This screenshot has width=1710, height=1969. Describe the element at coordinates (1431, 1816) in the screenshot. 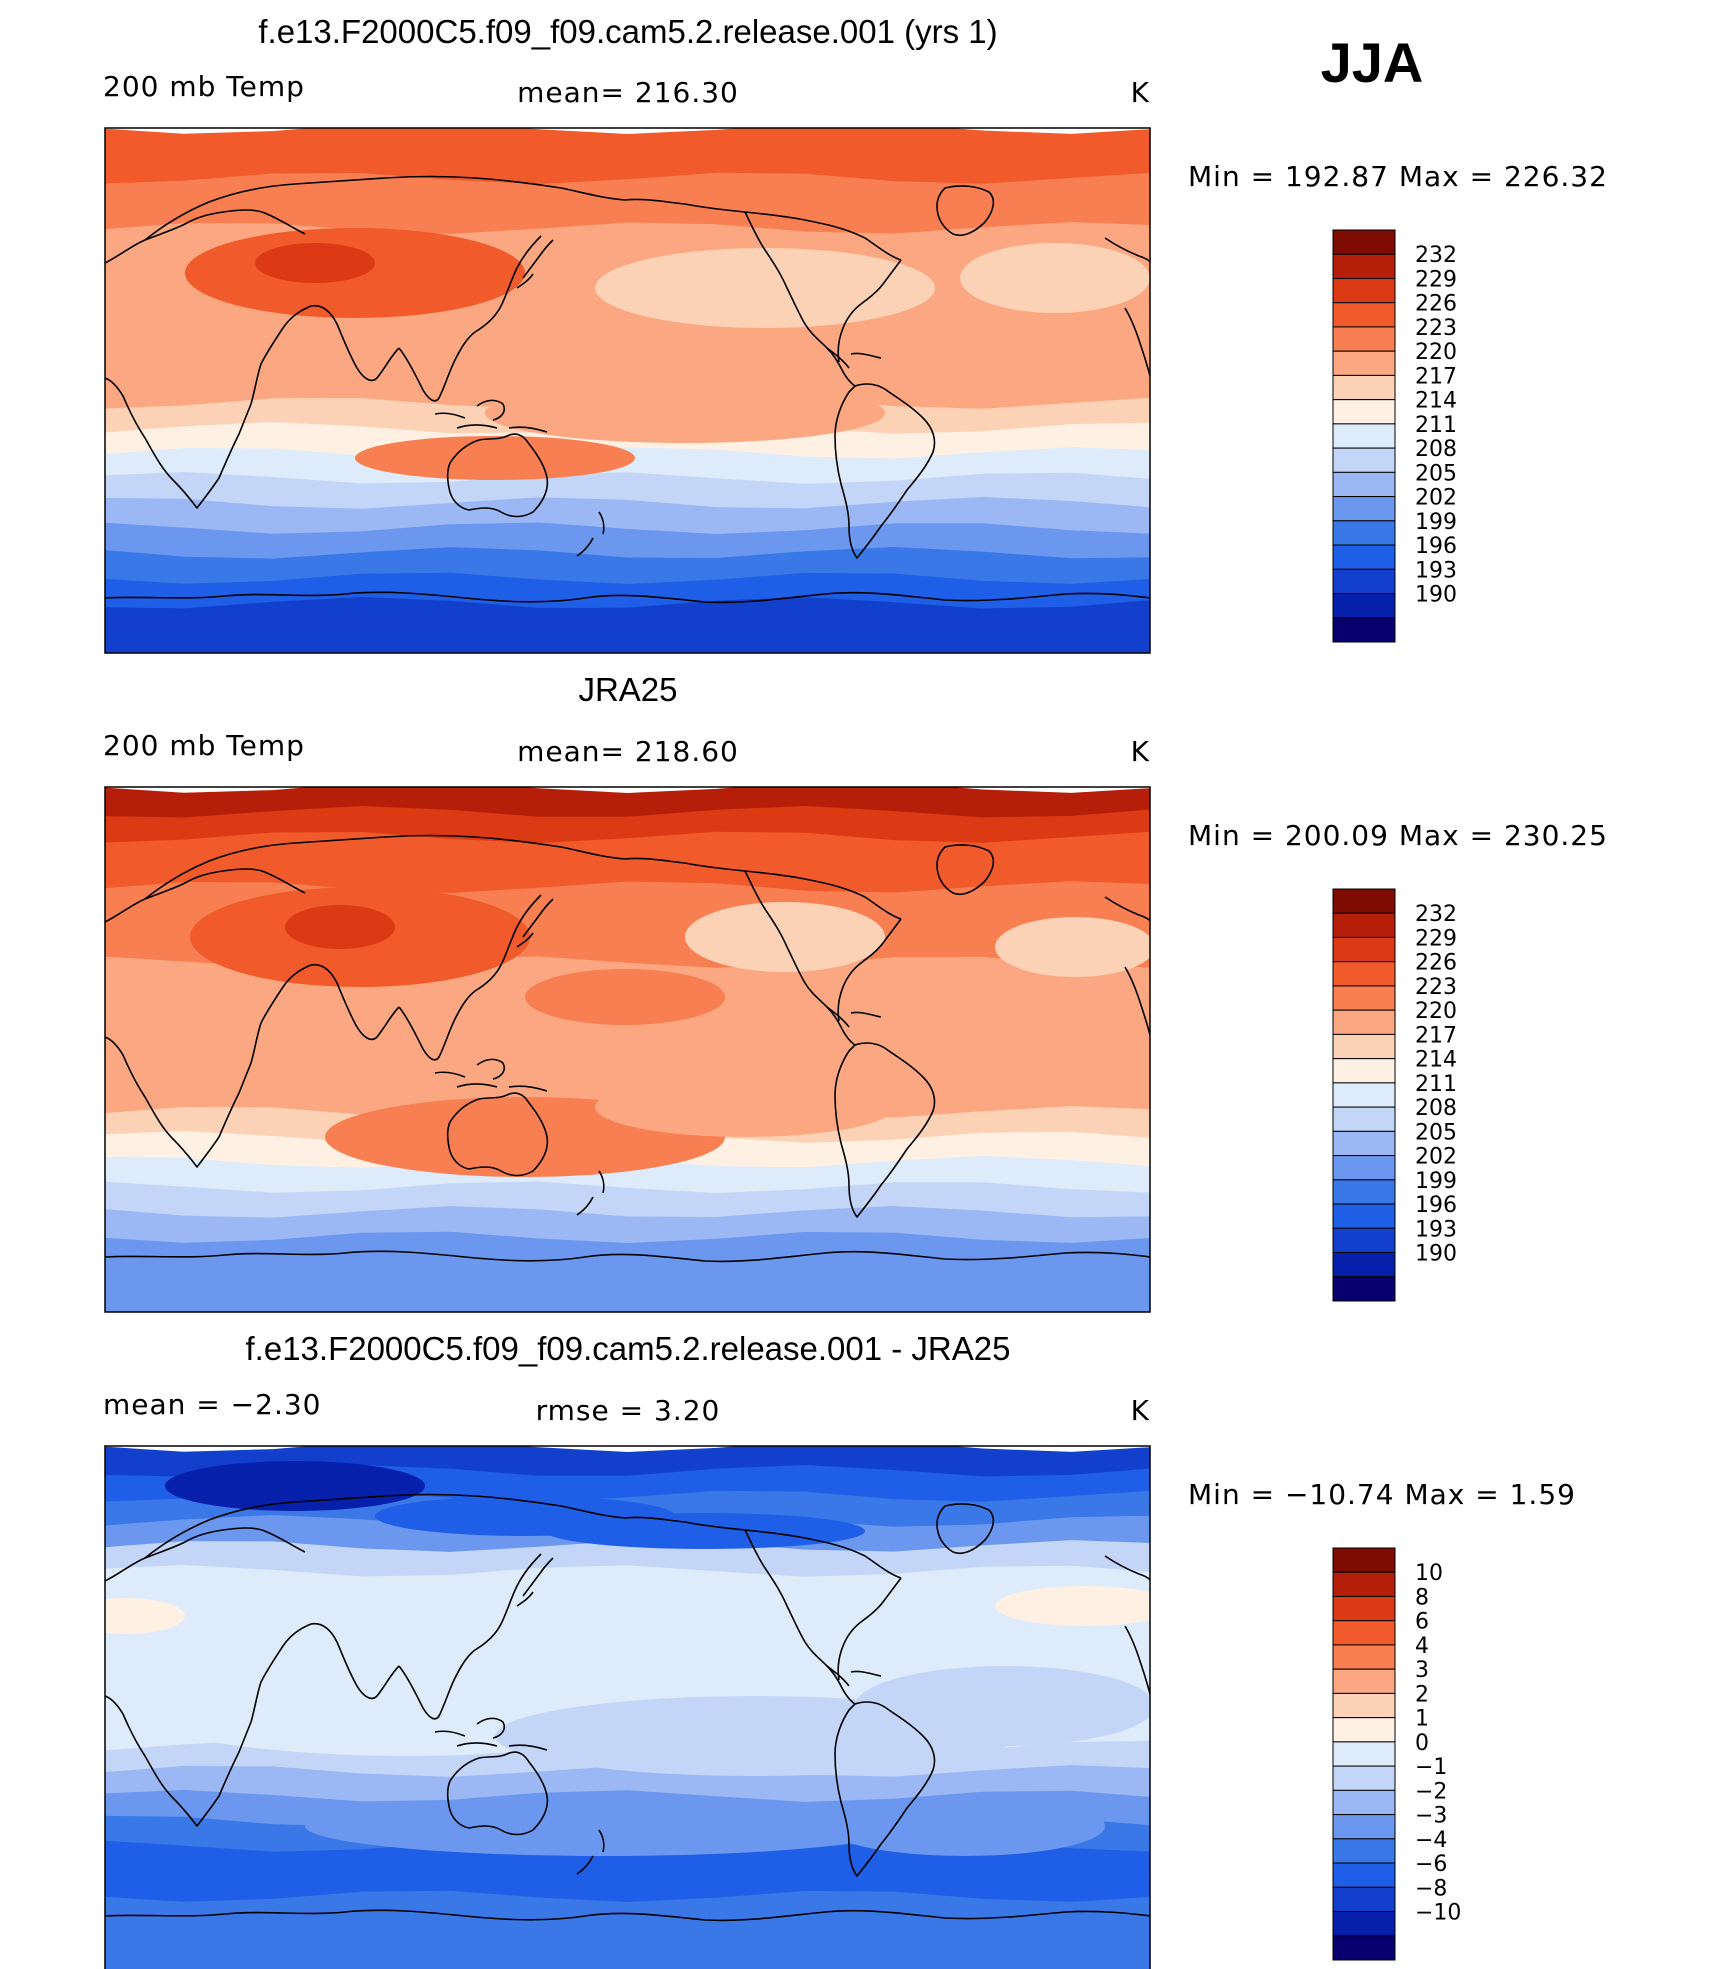

I see `colorbar-label: −3` at that location.